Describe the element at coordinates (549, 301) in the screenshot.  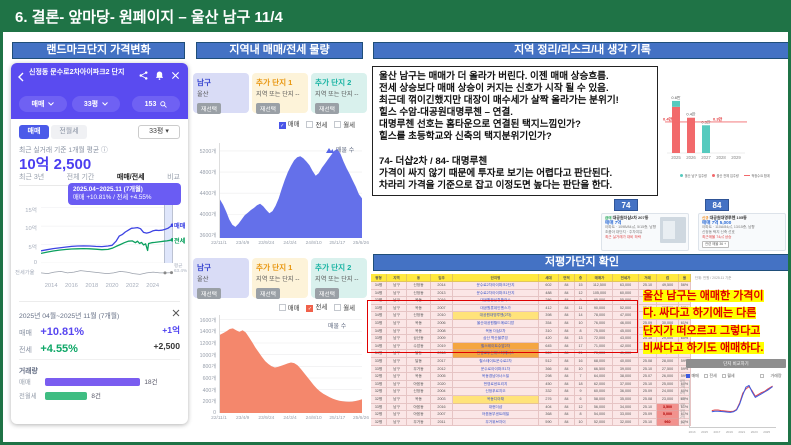
I see `table-cell: 286` at that location.